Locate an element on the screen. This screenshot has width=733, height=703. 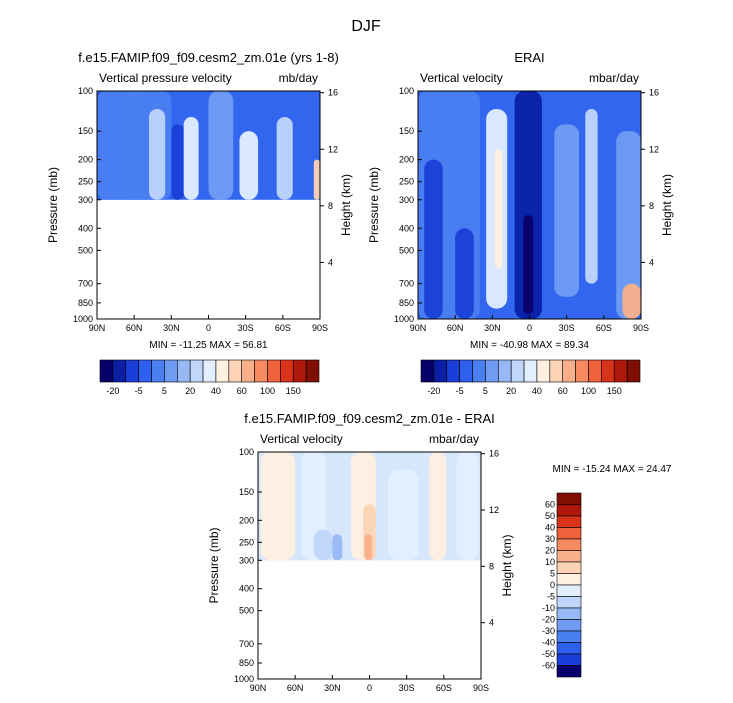
y-tick-label: 1000 is located at coordinates (83, 319).